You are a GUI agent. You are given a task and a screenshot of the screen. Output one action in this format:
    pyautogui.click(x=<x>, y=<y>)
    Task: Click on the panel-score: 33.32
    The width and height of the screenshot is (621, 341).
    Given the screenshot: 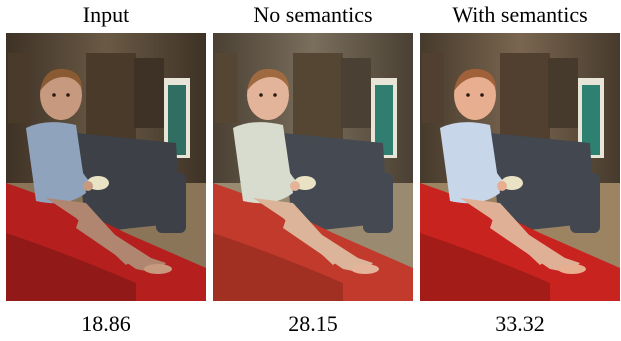 What is the action you would take?
    pyautogui.click(x=520, y=323)
    